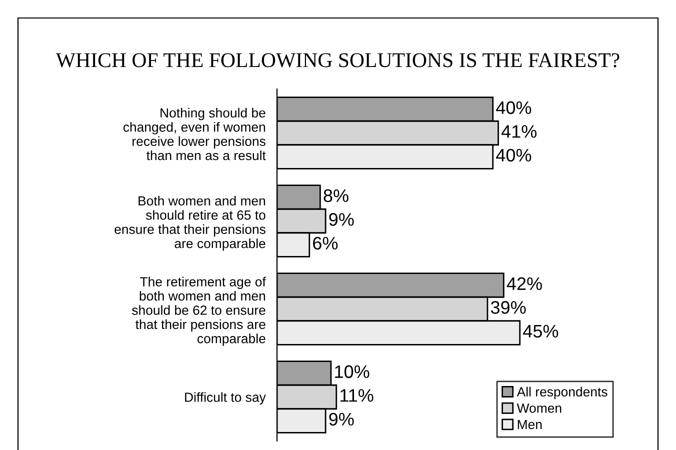 The width and height of the screenshot is (676, 450). Describe the element at coordinates (190, 223) in the screenshot. I see `y-tick-label: Both women and men should retire at 65 to ensure that their pensions are comparable` at that location.